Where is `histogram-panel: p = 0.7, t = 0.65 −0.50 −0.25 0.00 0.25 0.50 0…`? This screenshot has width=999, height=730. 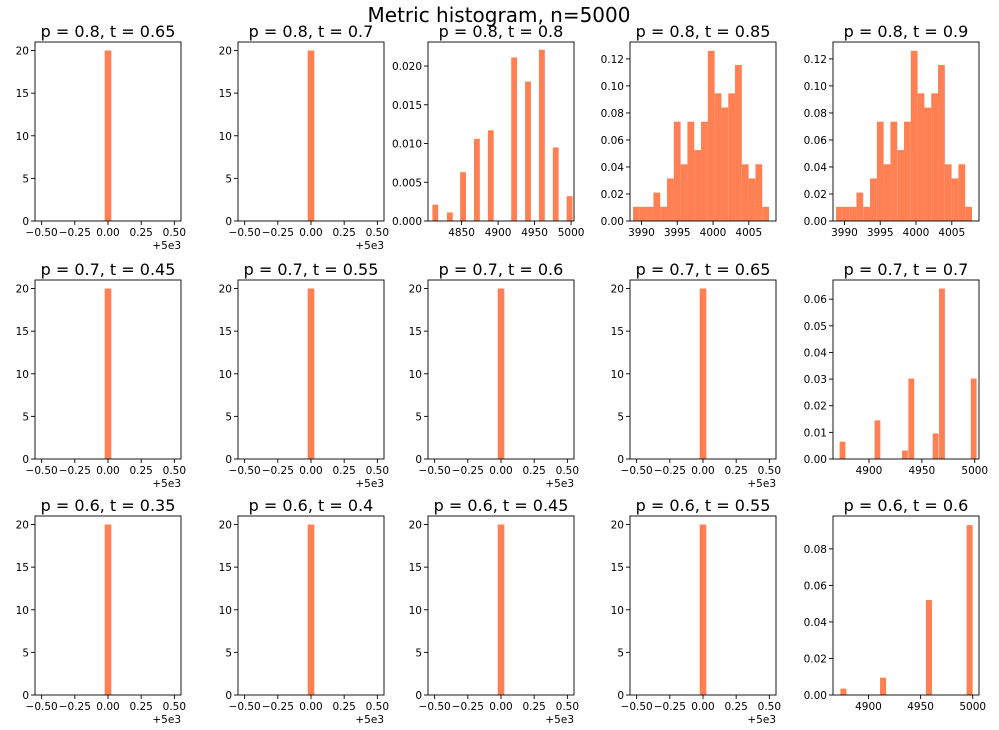
histogram-panel: p = 0.7, t = 0.65 −0.50 −0.25 0.00 0.25 0.50 0… is located at coordinates (696, 375).